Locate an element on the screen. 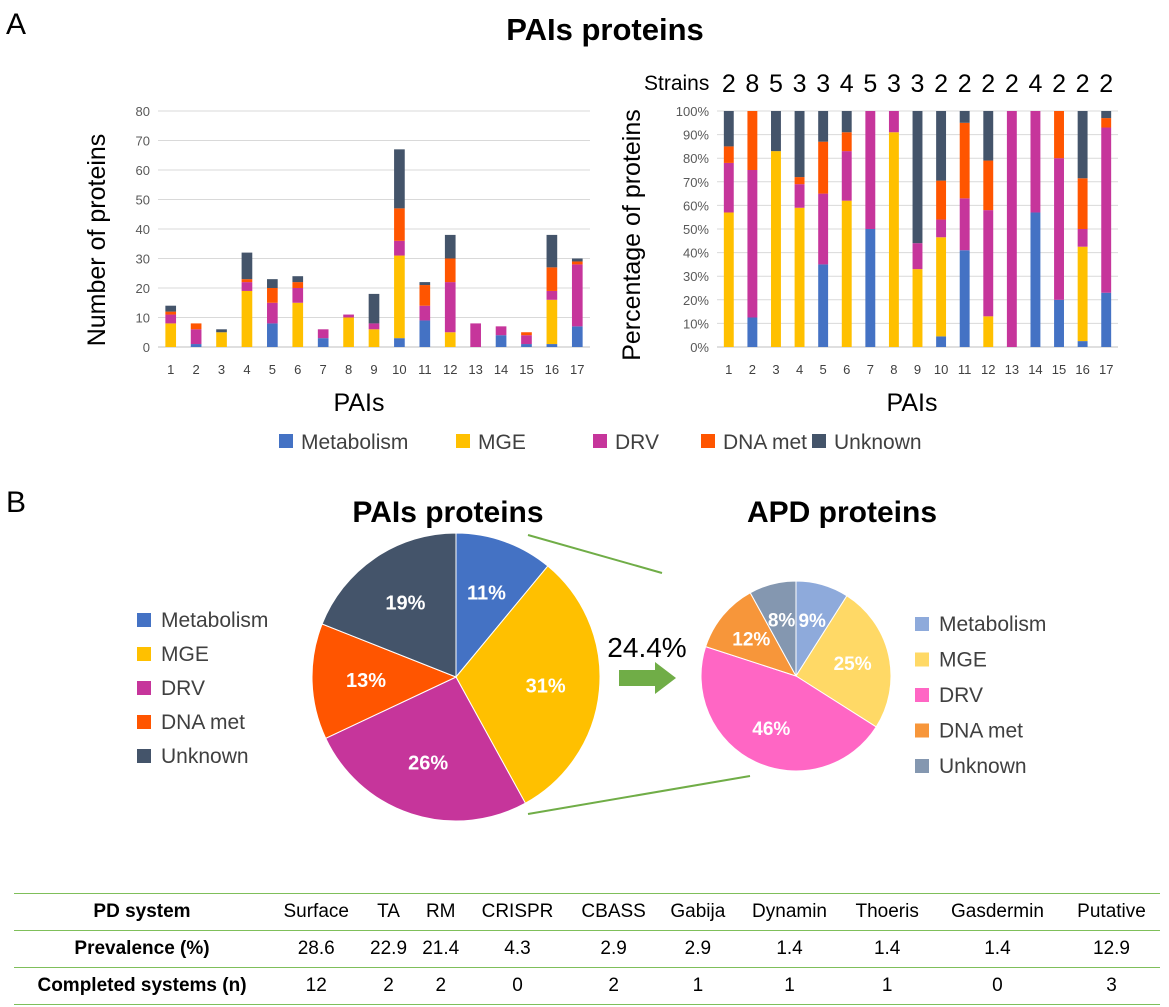 The height and width of the screenshot is (1007, 1169). table-header-cell: Thoeris is located at coordinates (887, 911).